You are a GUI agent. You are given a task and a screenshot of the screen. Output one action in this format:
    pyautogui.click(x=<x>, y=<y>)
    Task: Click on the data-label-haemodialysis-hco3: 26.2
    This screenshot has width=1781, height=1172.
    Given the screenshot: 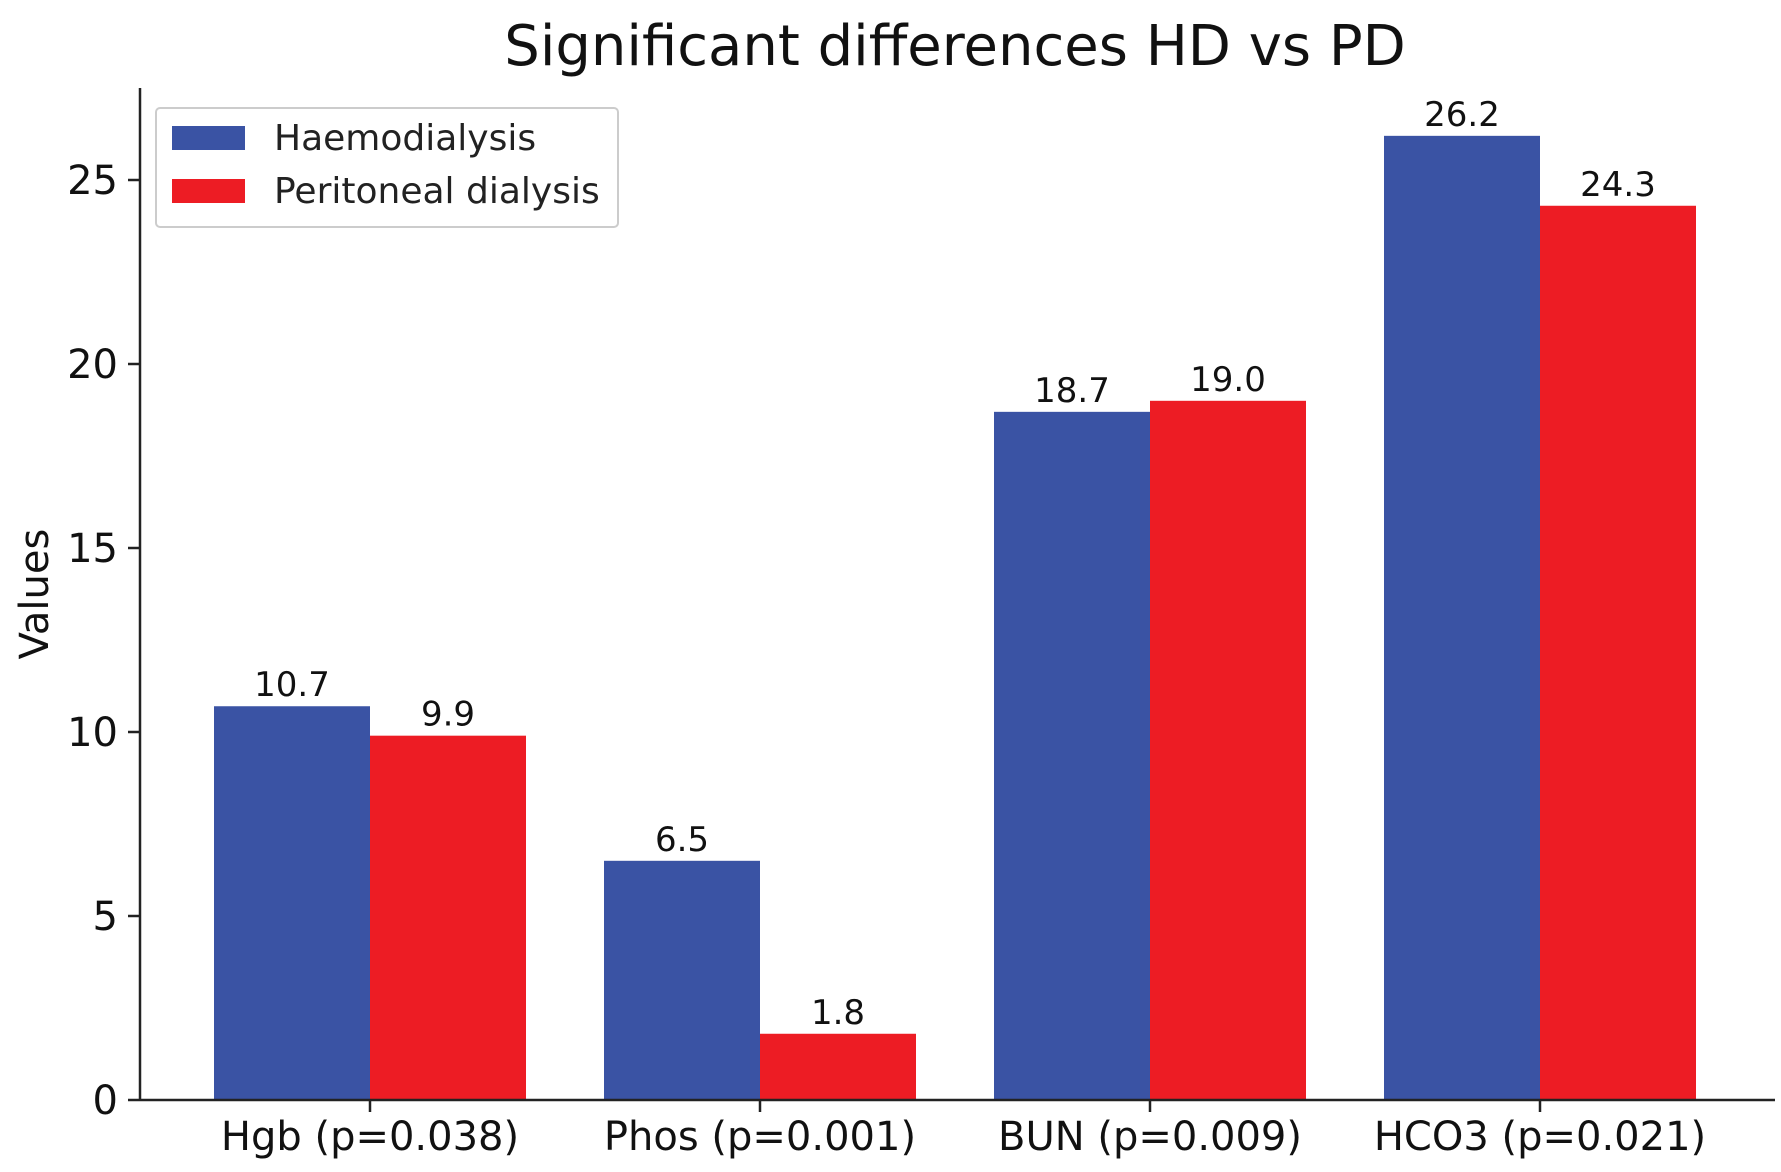 What is the action you would take?
    pyautogui.click(x=1462, y=115)
    